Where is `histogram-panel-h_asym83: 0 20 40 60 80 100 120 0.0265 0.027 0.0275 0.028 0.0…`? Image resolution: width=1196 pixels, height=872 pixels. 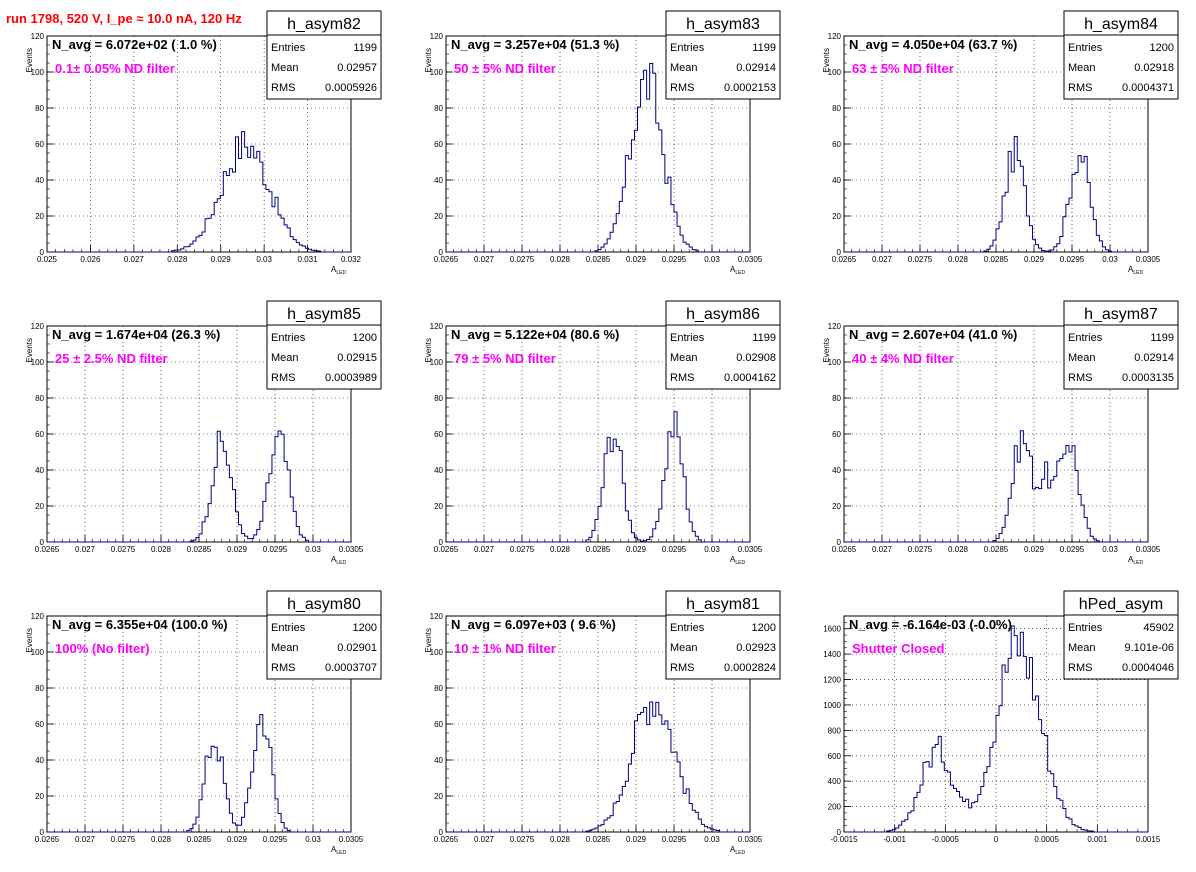 histogram-panel-h_asym83: 0 20 40 60 80 100 120 0.0265 0.027 0.0275 0.028 0.0… is located at coordinates (602, 143).